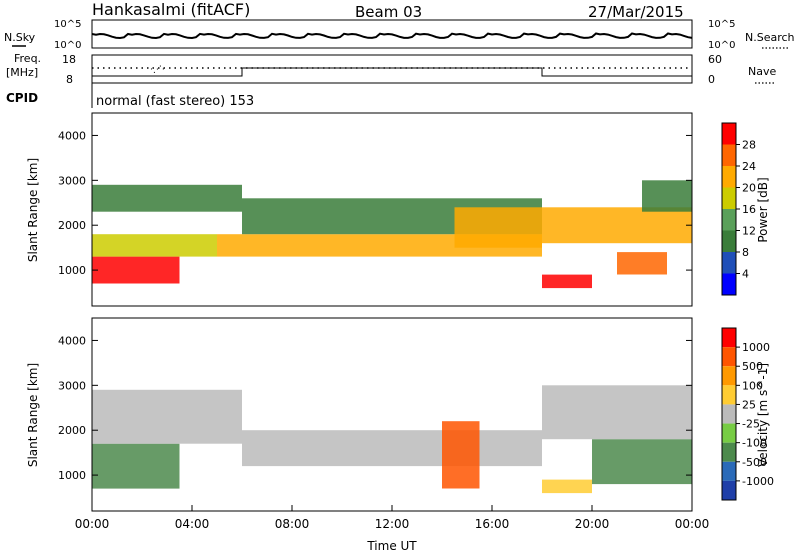 The width and height of the screenshot is (800, 554). I want to click on colorbar-tick-label: -100, so click(754, 443).